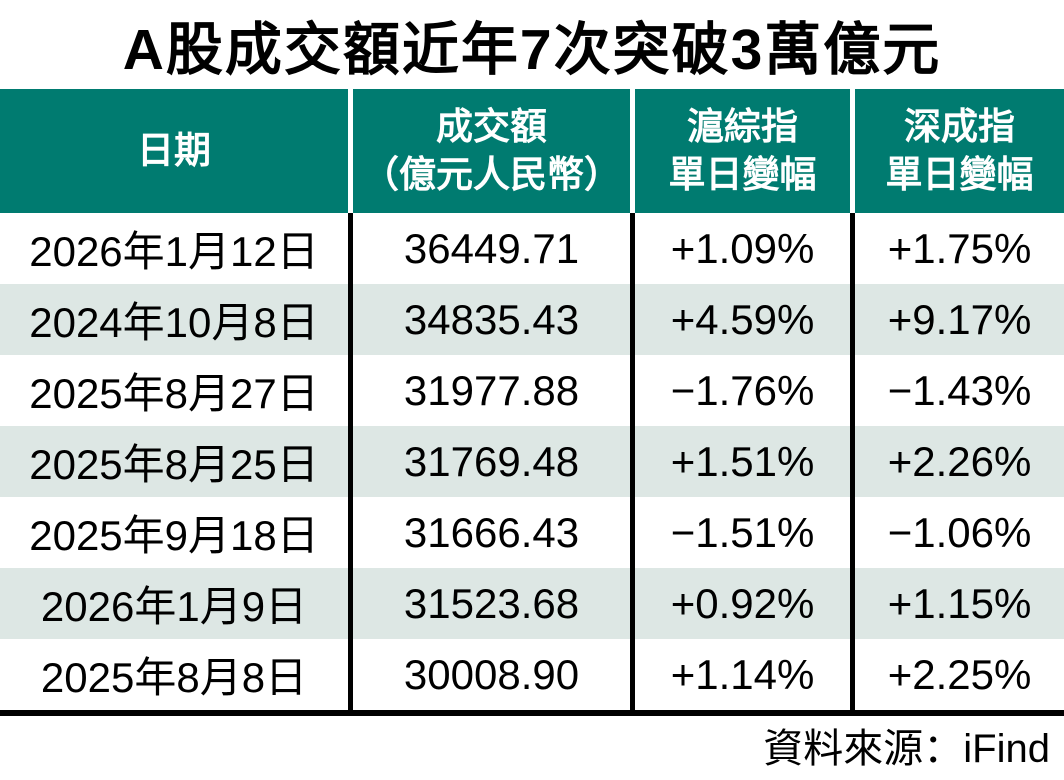 The image size is (1064, 780). Describe the element at coordinates (174, 535) in the screenshot. I see `date-cell: 2025年9月18日` at that location.